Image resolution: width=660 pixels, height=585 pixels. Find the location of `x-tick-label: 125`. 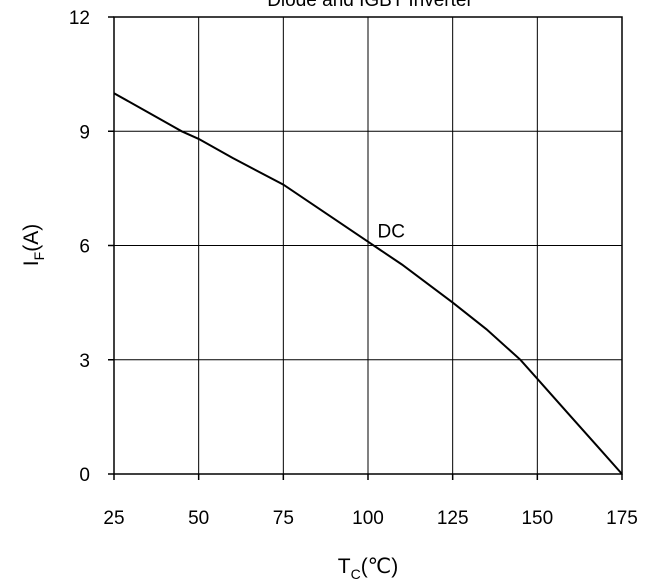

x-tick-label: 125 is located at coordinates (453, 518).